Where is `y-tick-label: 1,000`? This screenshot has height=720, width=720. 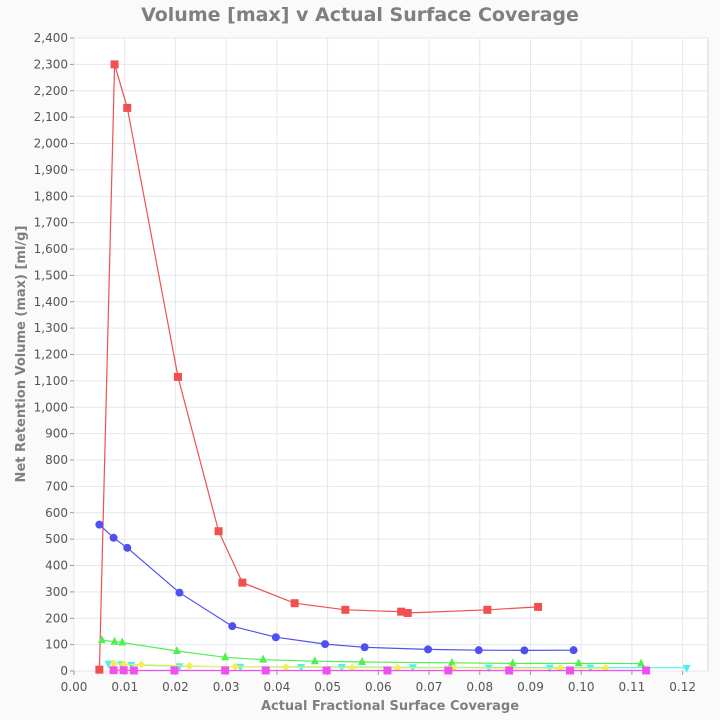 y-tick-label: 1,000 is located at coordinates (51, 407).